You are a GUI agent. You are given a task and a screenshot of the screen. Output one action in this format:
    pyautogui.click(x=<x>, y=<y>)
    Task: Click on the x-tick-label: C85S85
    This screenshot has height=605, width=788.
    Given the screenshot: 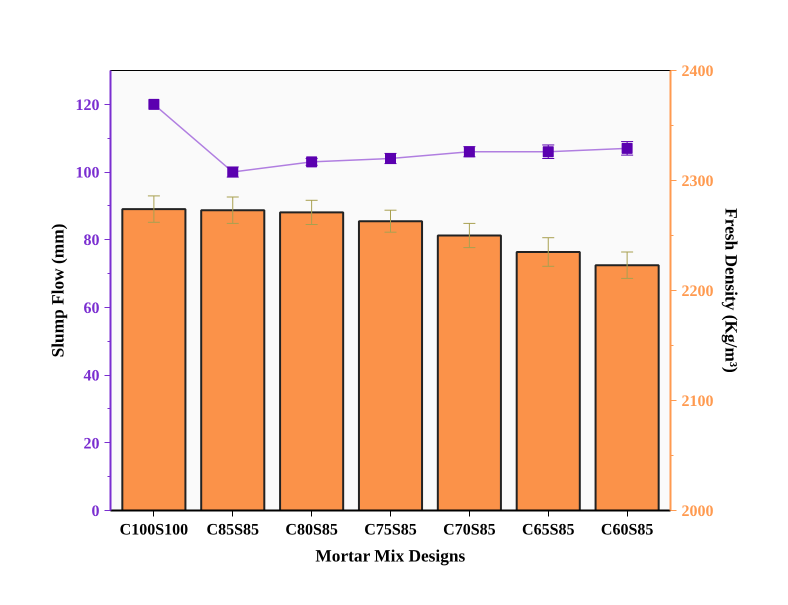 What is the action you would take?
    pyautogui.click(x=232, y=530)
    